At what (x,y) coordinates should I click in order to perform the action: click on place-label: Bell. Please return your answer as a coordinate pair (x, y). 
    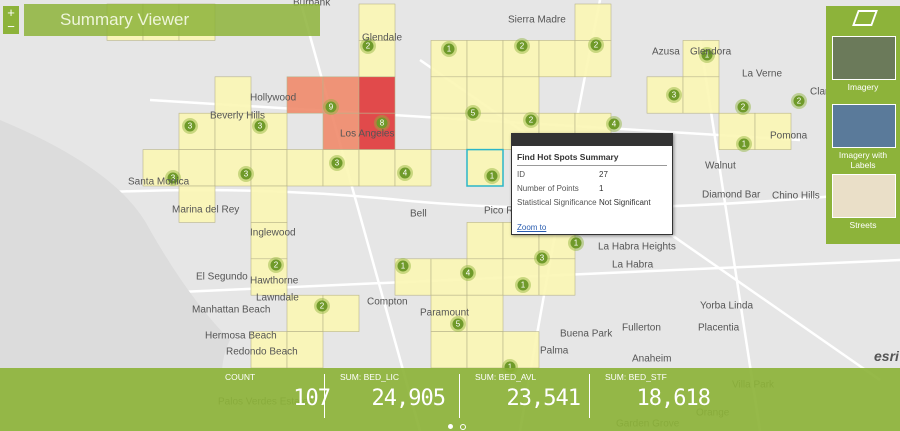
    Looking at the image, I should click on (418, 214).